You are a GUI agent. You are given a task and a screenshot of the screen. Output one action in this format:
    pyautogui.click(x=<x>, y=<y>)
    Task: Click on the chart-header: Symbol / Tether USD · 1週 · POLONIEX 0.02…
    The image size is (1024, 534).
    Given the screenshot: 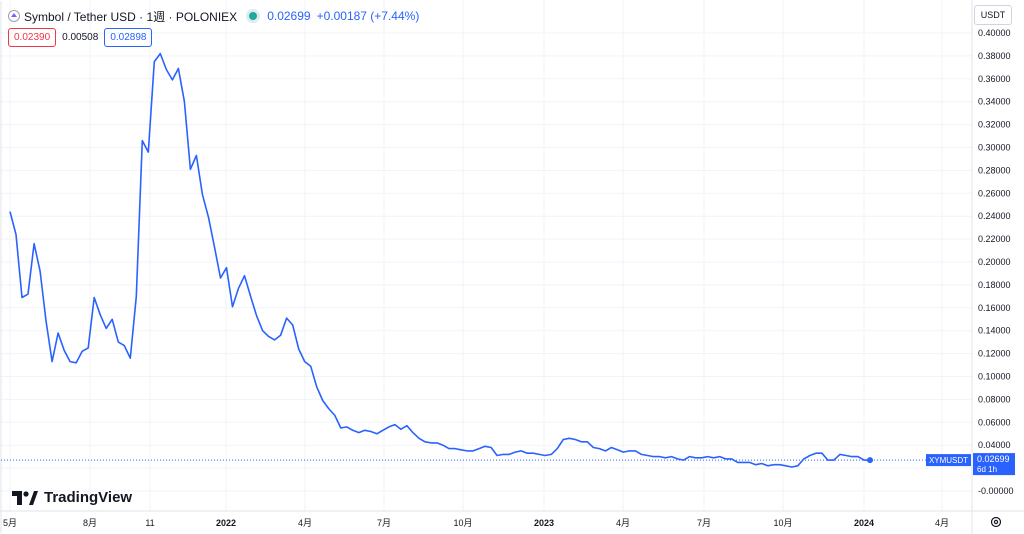 What is the action you would take?
    pyautogui.click(x=213, y=16)
    